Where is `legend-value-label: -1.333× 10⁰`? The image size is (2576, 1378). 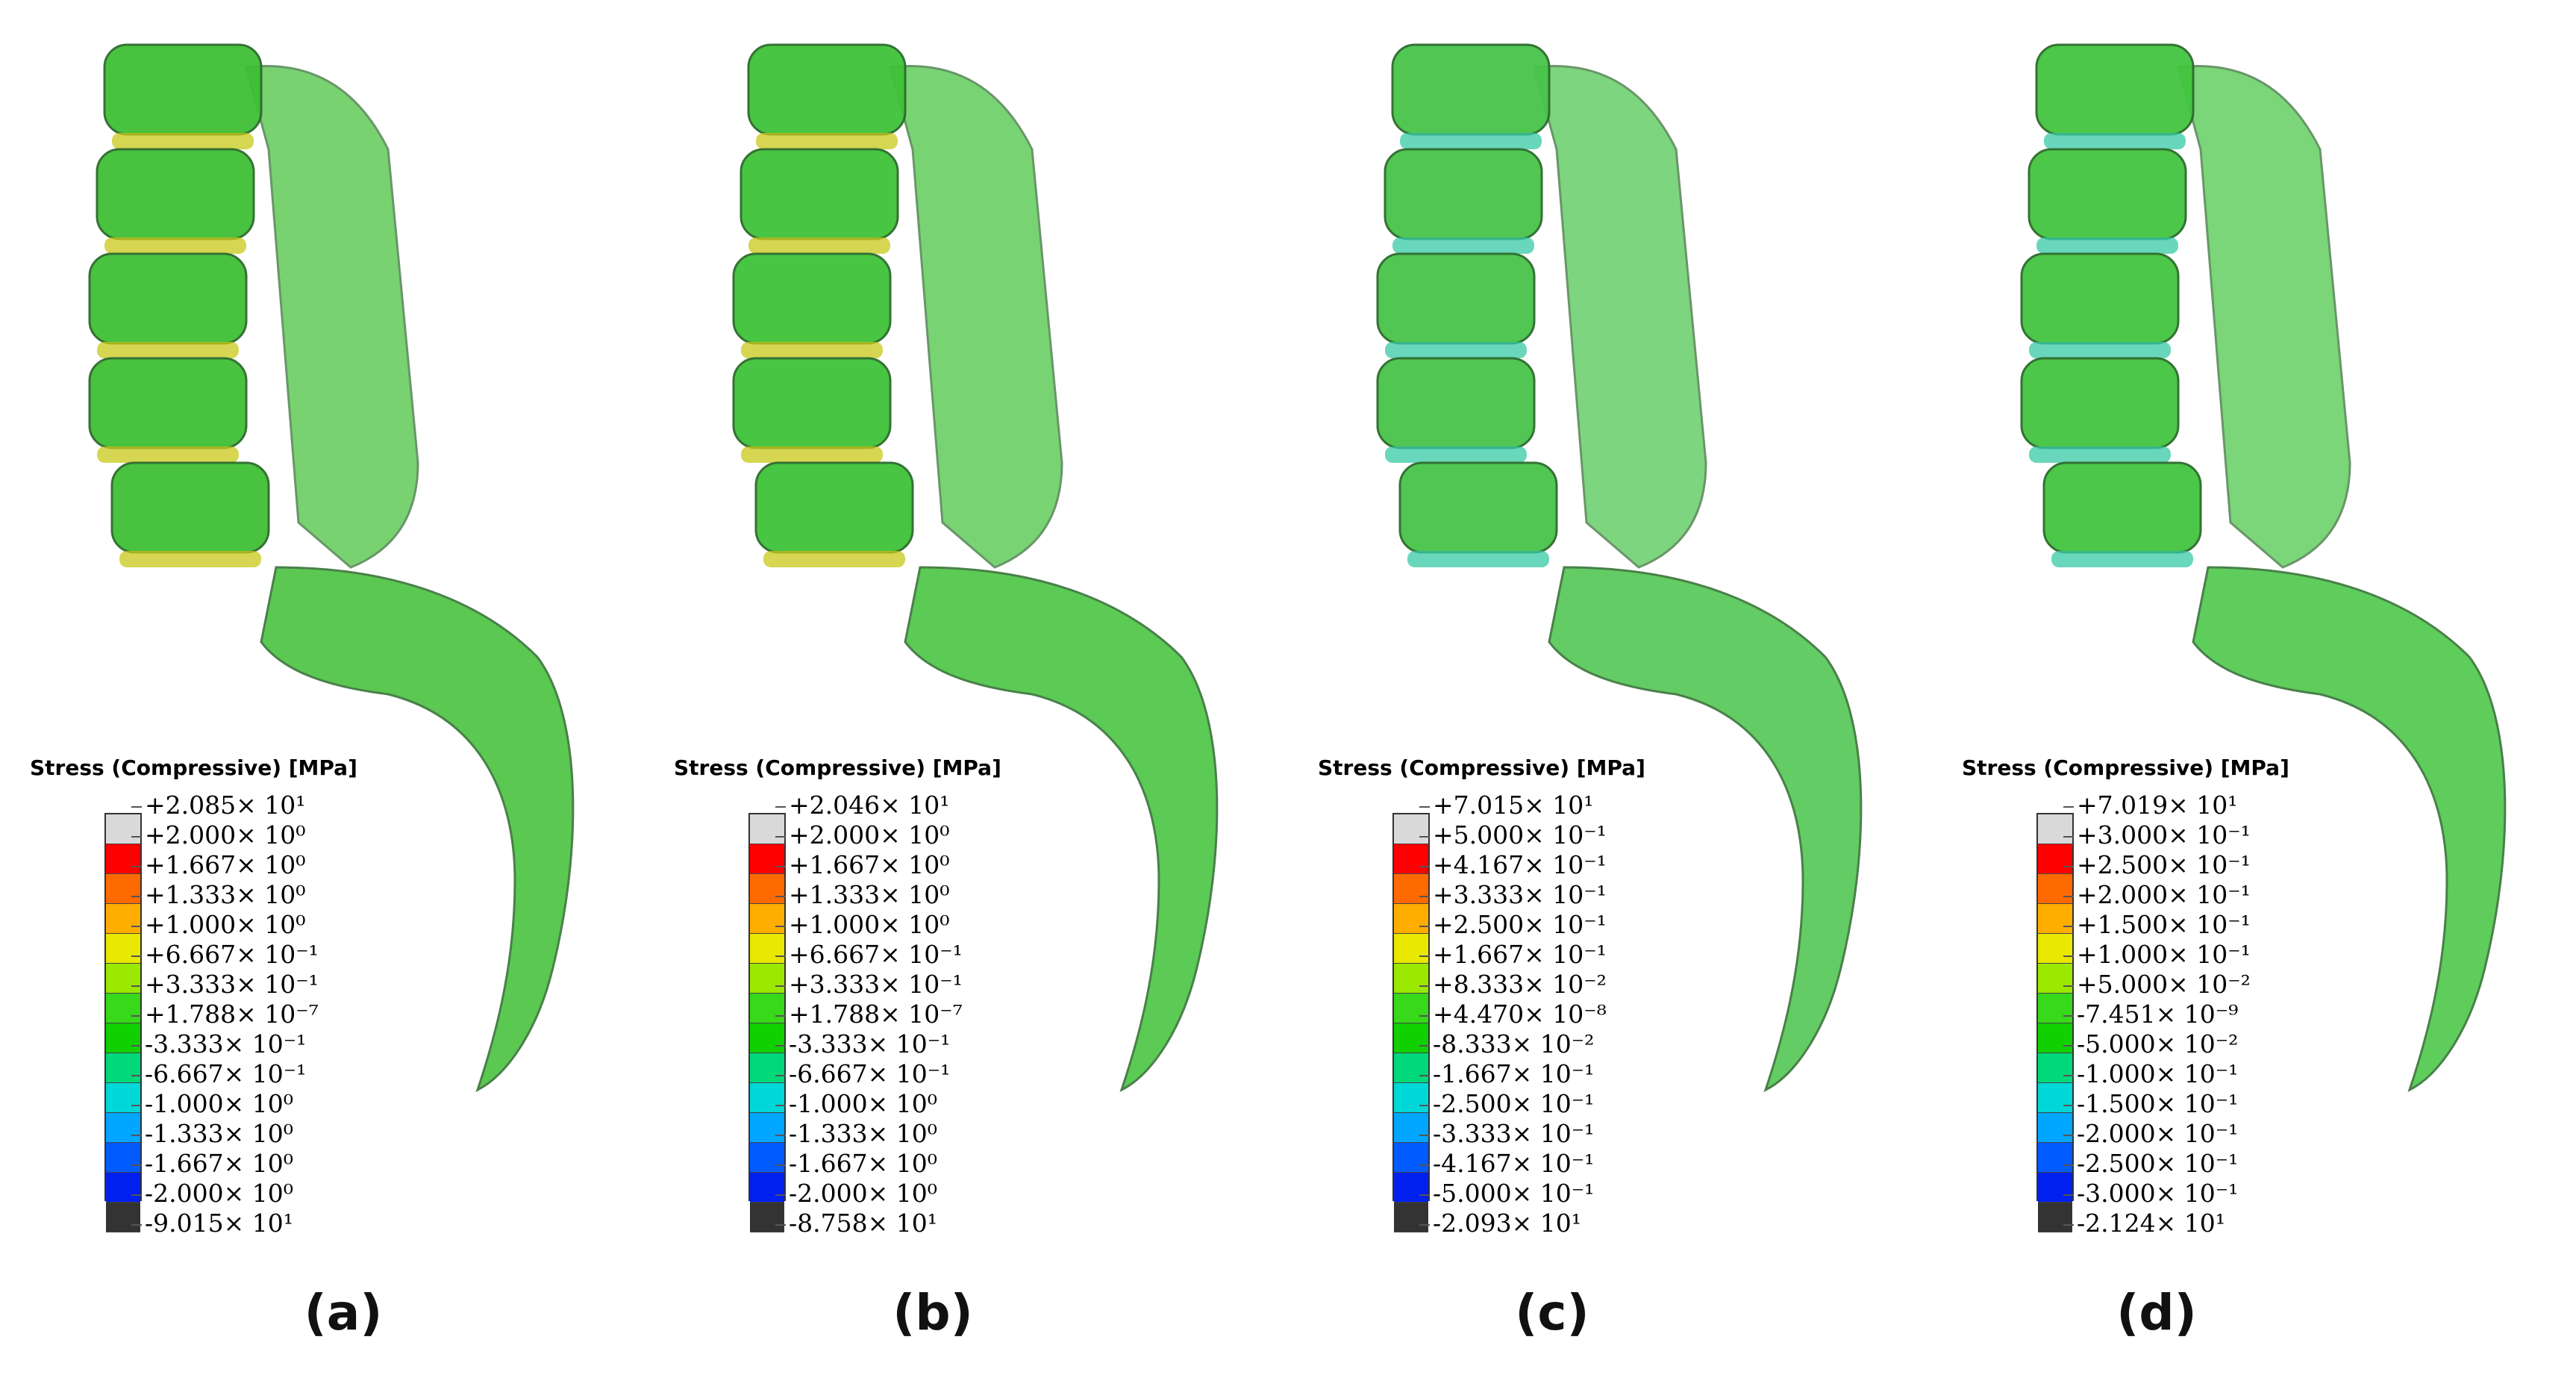 legend-value-label: -1.333× 10⁰ is located at coordinates (869, 1134).